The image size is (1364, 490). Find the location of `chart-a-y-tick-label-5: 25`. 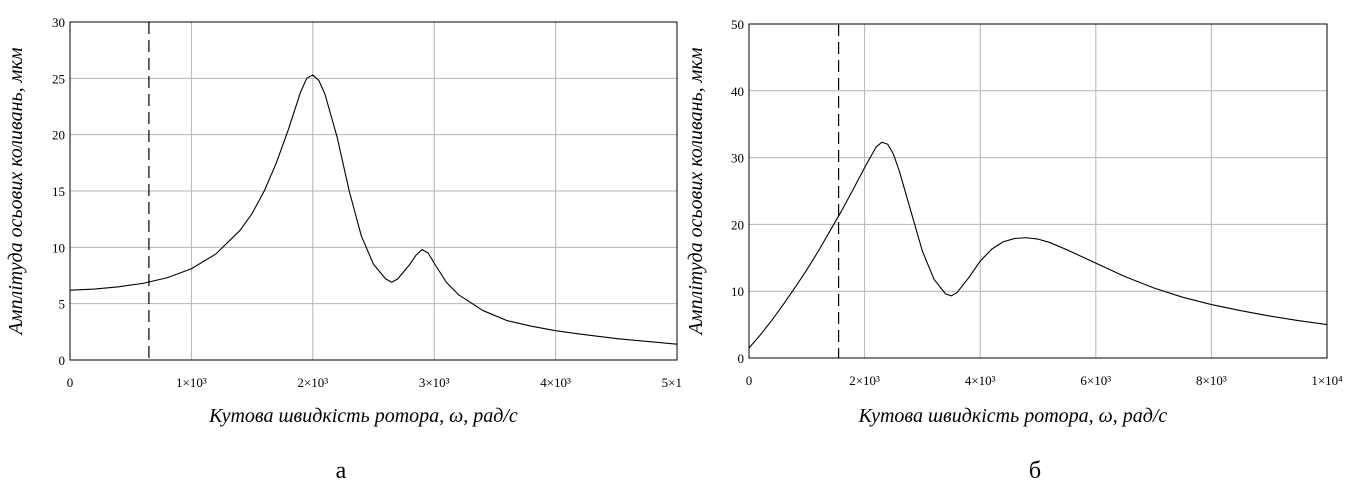

chart-a-y-tick-label-5: 25 is located at coordinates (58, 78).